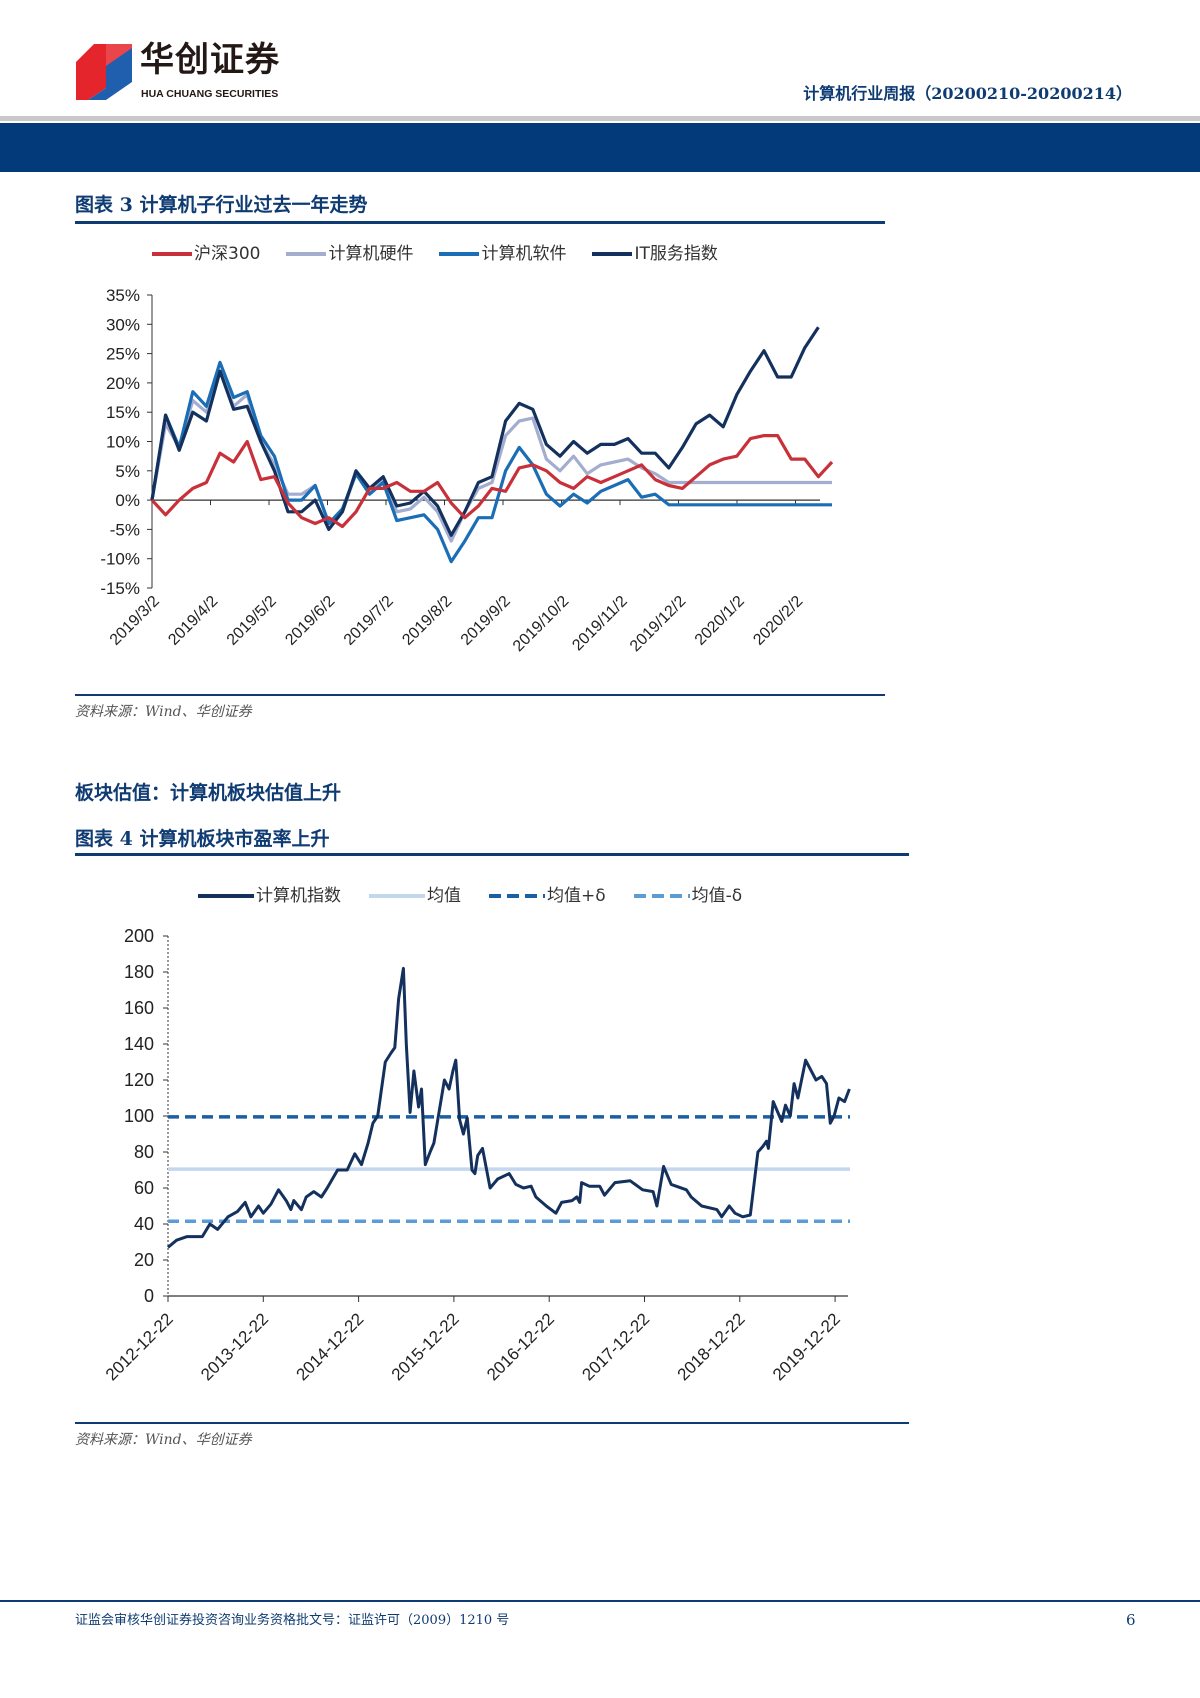 This screenshot has height=1698, width=1200. Describe the element at coordinates (425, 1346) in the screenshot. I see `x-tick-label: 2015-12-22` at that location.